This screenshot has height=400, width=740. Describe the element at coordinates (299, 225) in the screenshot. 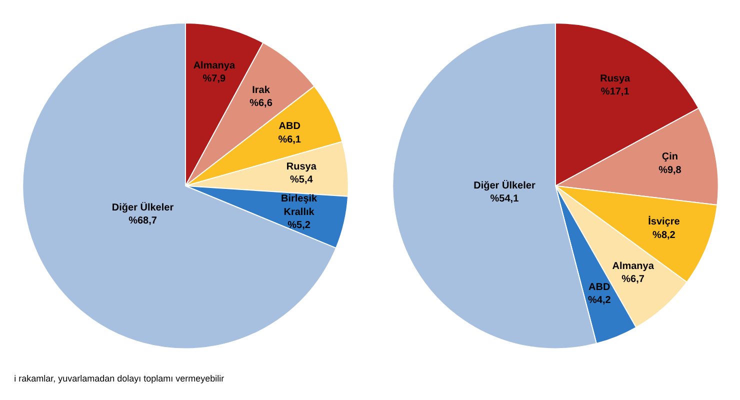

I see `data-label: %5,2` at that location.